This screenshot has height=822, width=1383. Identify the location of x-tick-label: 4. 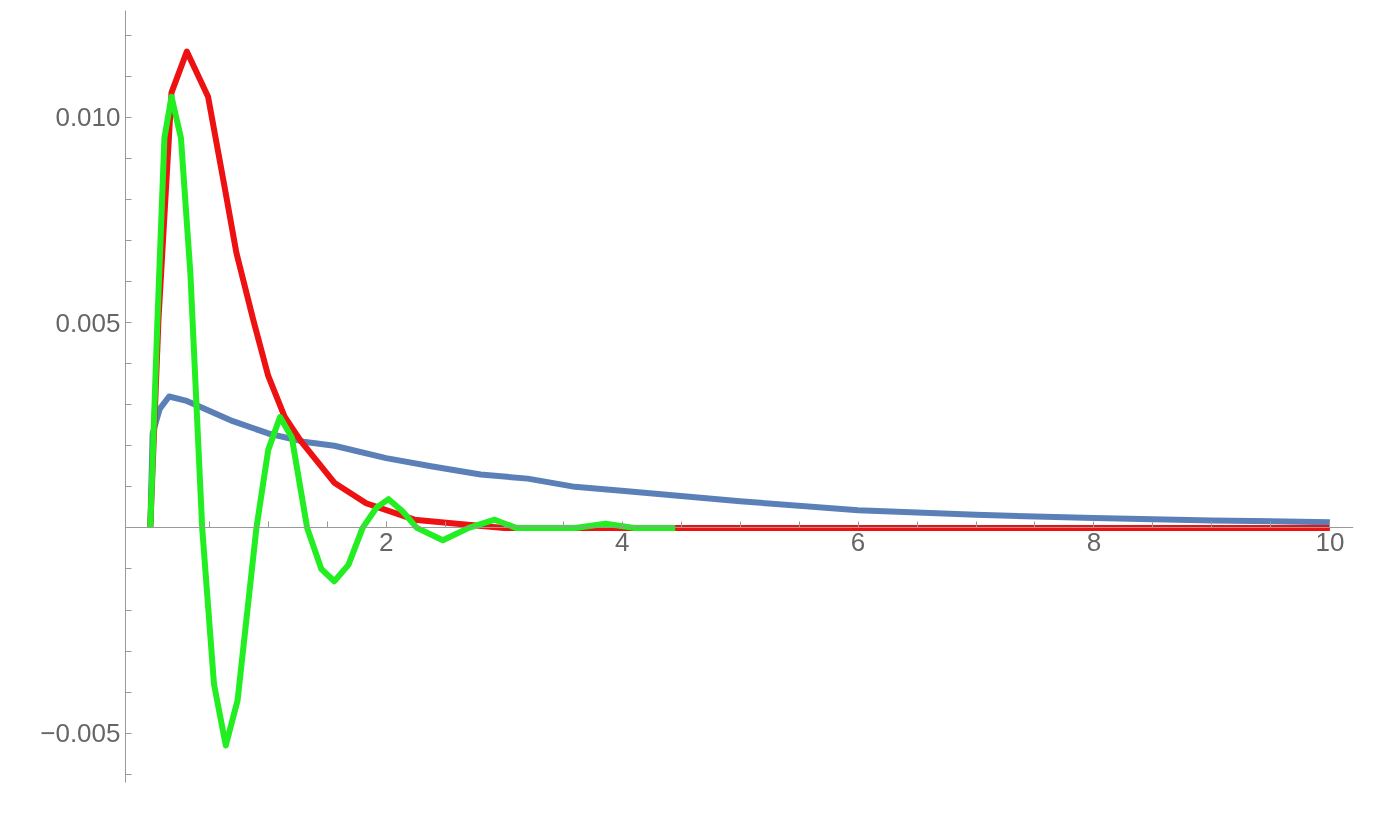
(622, 541).